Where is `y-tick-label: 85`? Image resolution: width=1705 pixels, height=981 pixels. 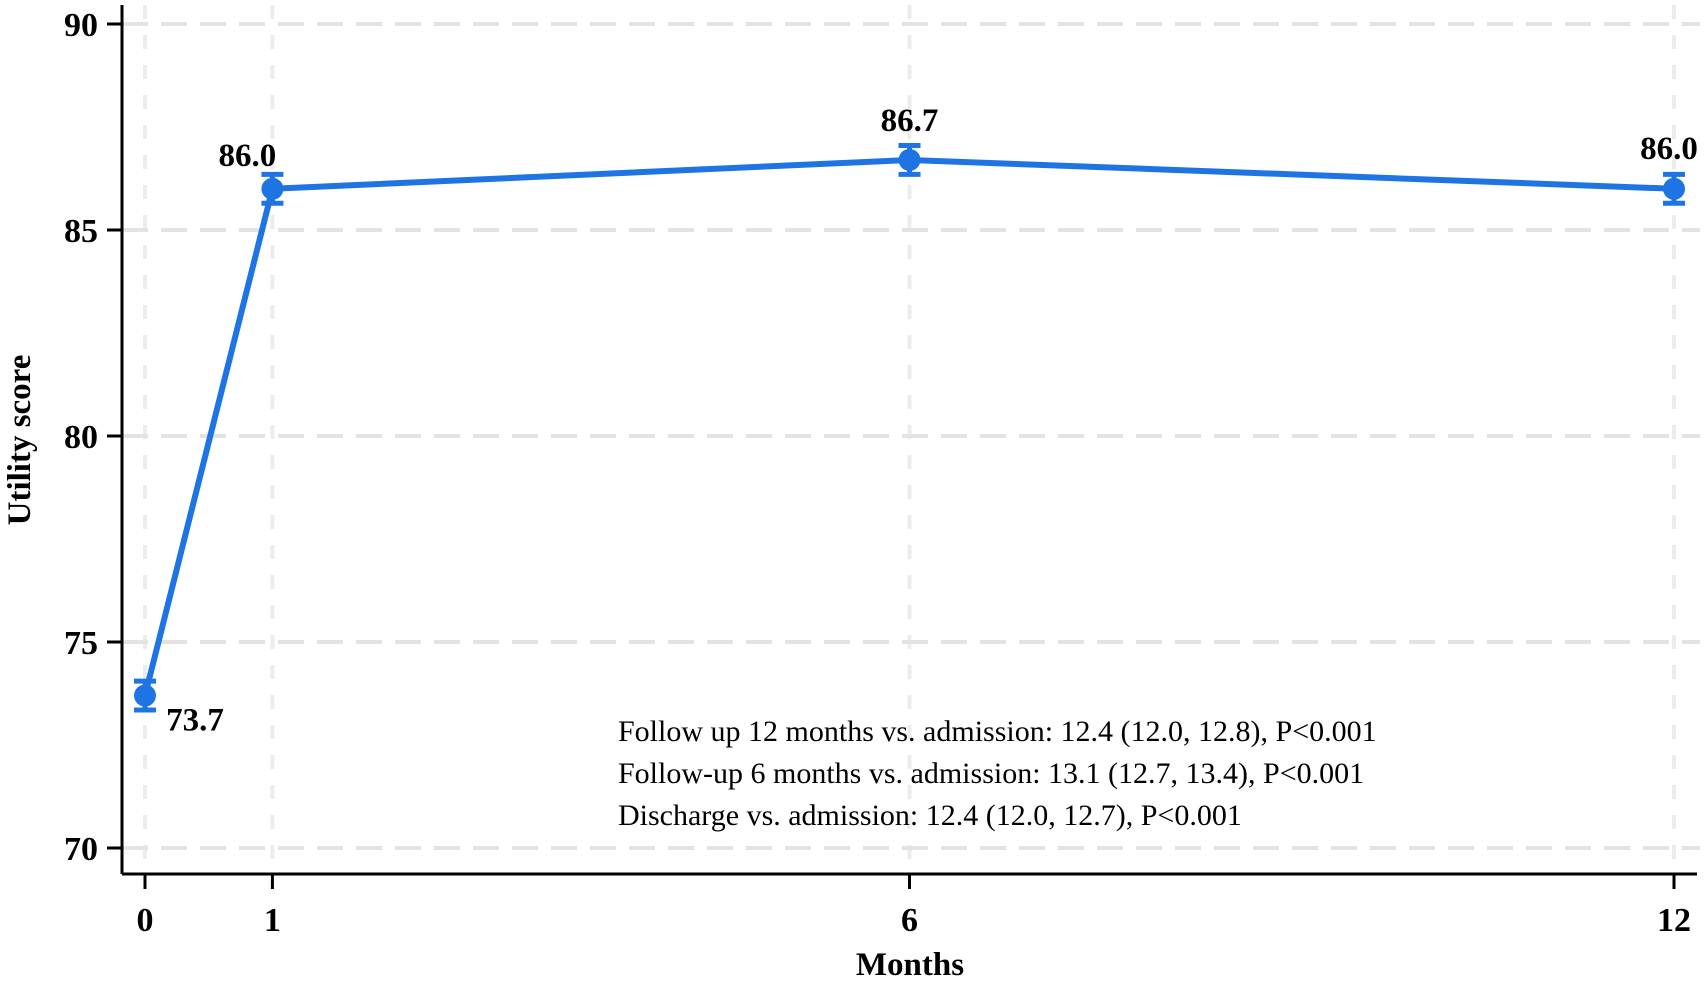
y-tick-label: 85 is located at coordinates (81, 231).